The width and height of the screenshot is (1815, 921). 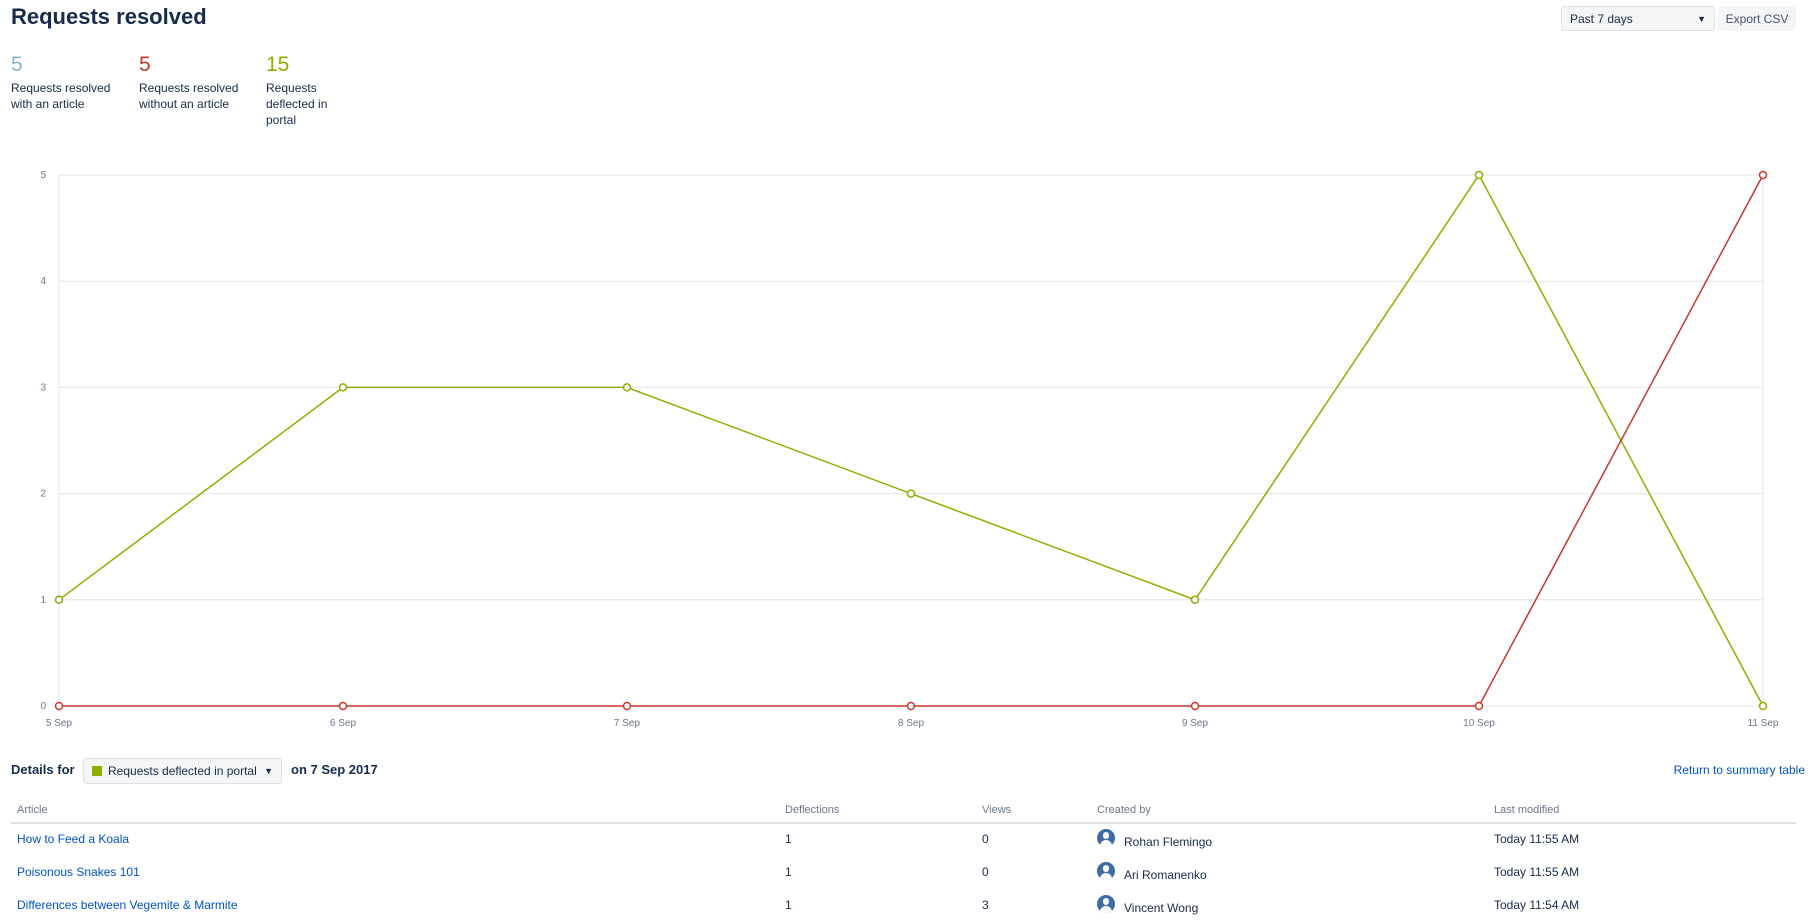 I want to click on period-select: Past 7 days ▼, so click(x=1638, y=18).